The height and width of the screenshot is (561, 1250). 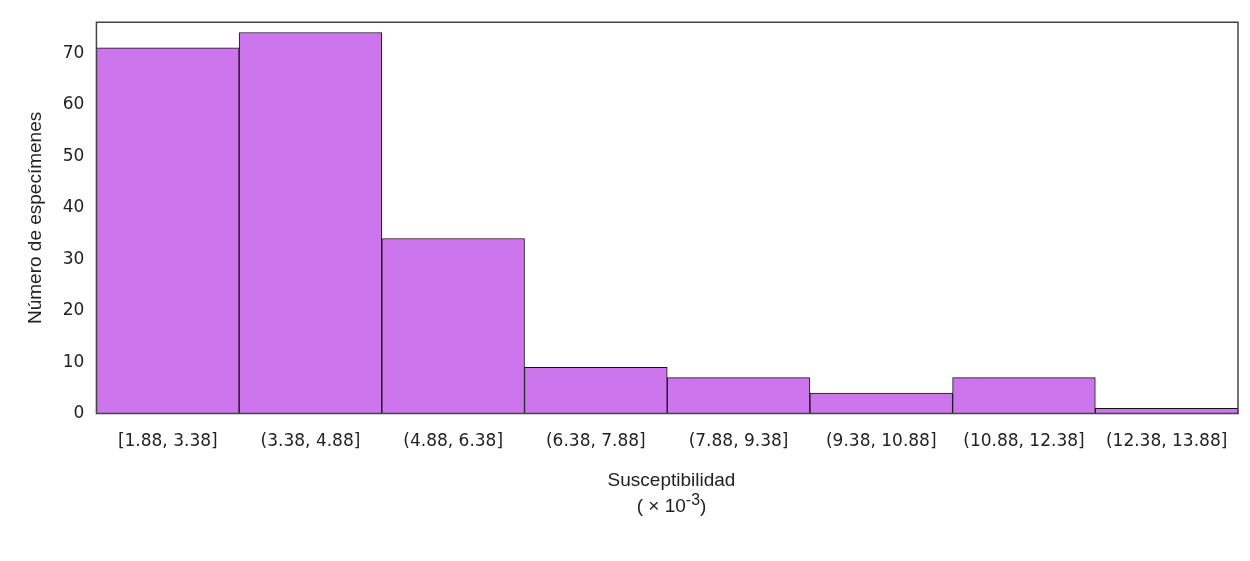 What do you see at coordinates (453, 440) in the screenshot?
I see `x-tick-label: (4.88, 6.38]` at bounding box center [453, 440].